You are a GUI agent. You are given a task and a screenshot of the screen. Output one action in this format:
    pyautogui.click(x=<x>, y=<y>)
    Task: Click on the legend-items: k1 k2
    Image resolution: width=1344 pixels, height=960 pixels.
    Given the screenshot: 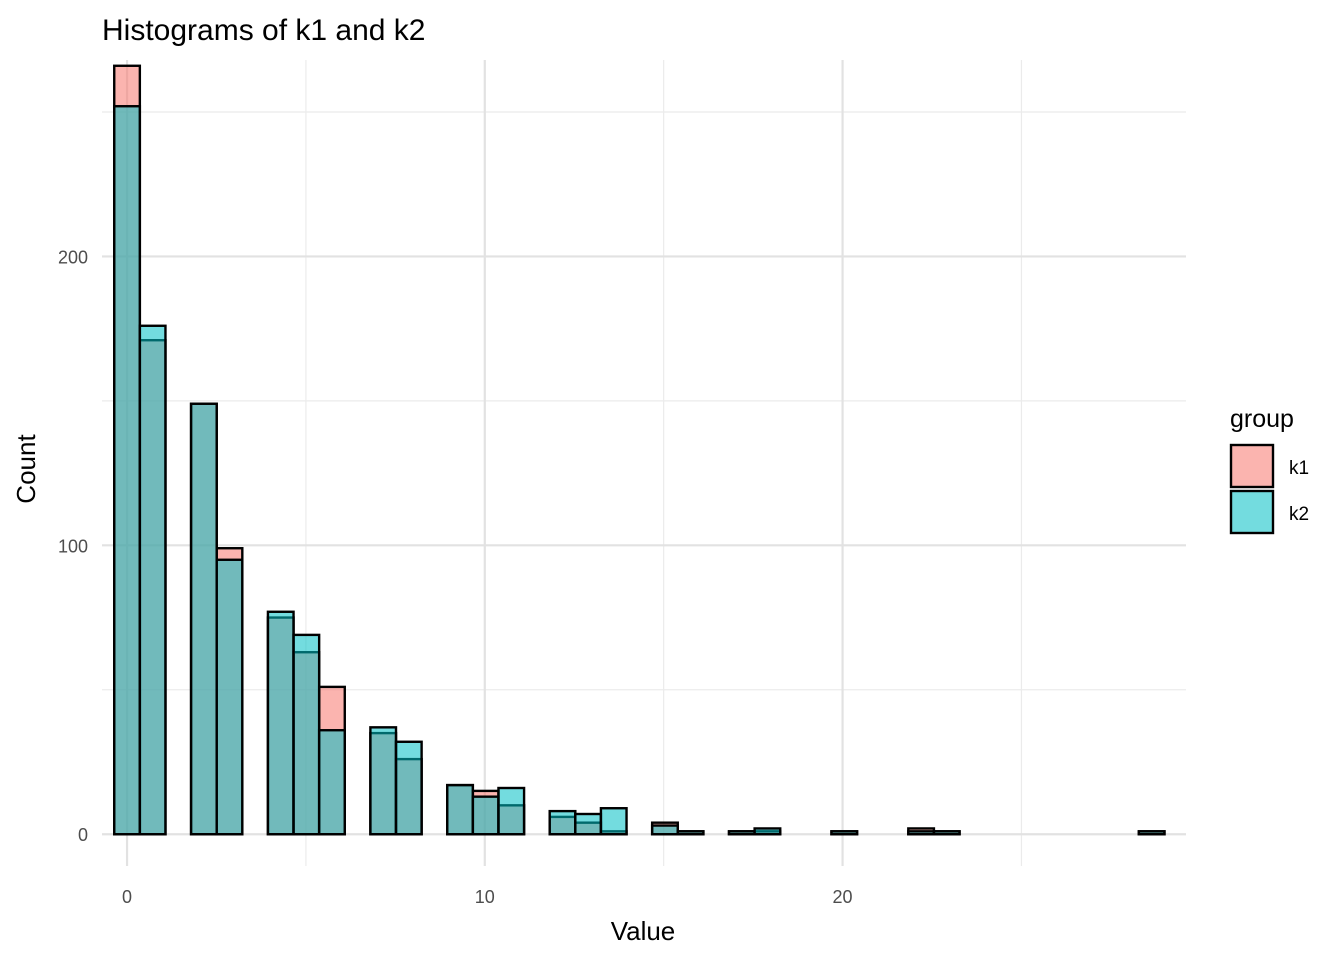 What is the action you would take?
    pyautogui.click(x=1269, y=489)
    